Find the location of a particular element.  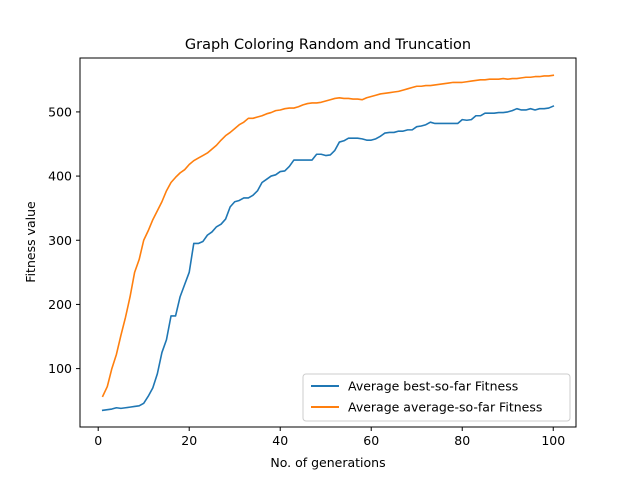

legend-label-average-so-far: Average average-so-far Fitness is located at coordinates (445, 407).